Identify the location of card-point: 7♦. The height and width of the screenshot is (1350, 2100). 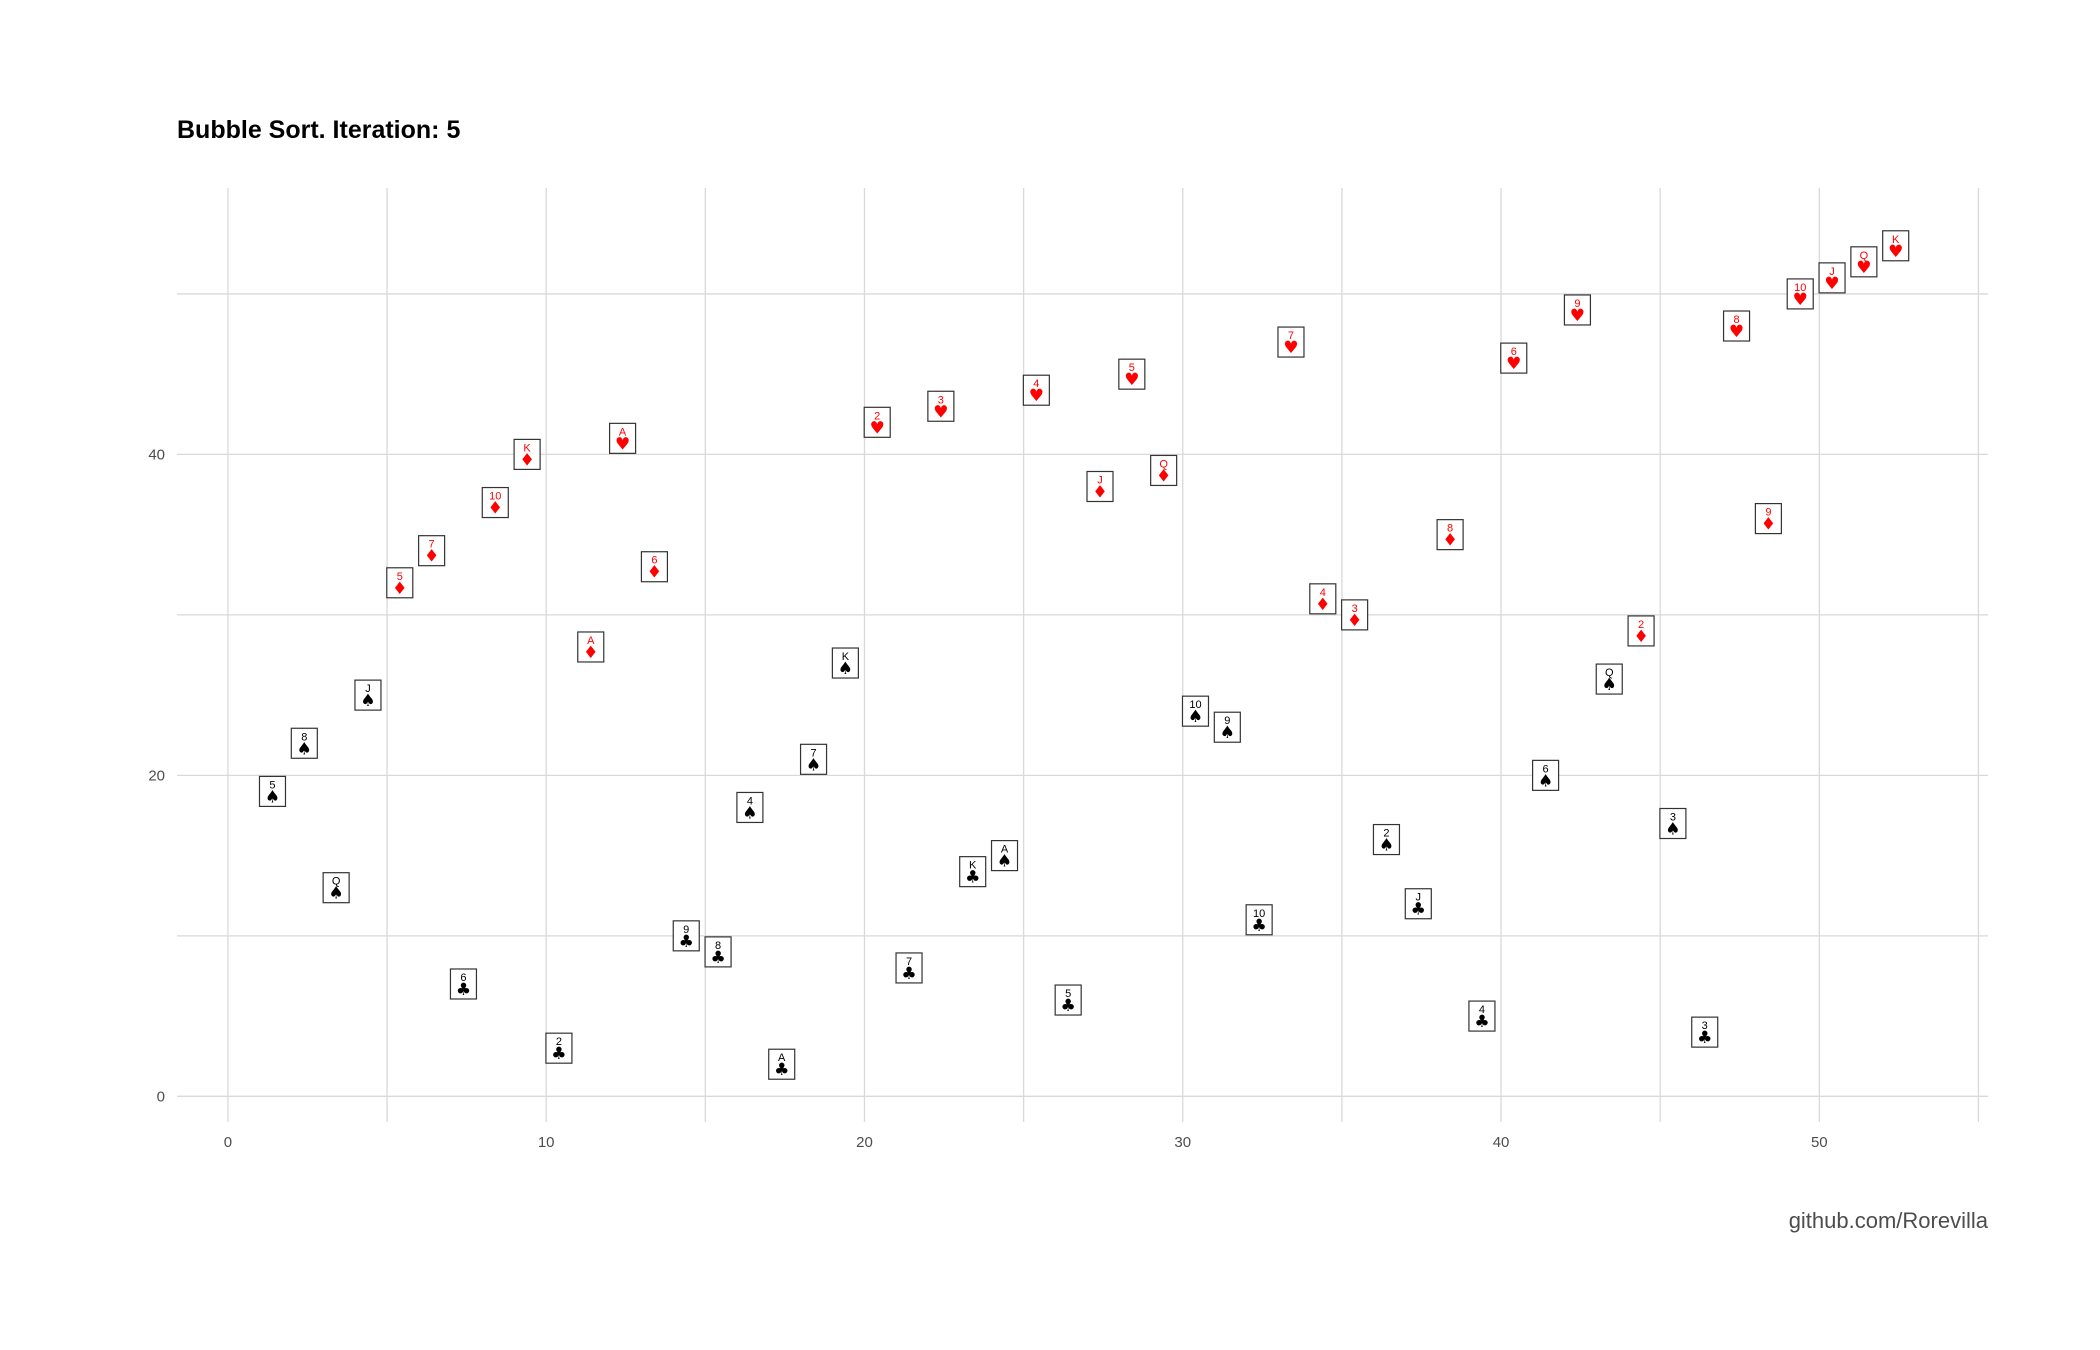
(432, 551).